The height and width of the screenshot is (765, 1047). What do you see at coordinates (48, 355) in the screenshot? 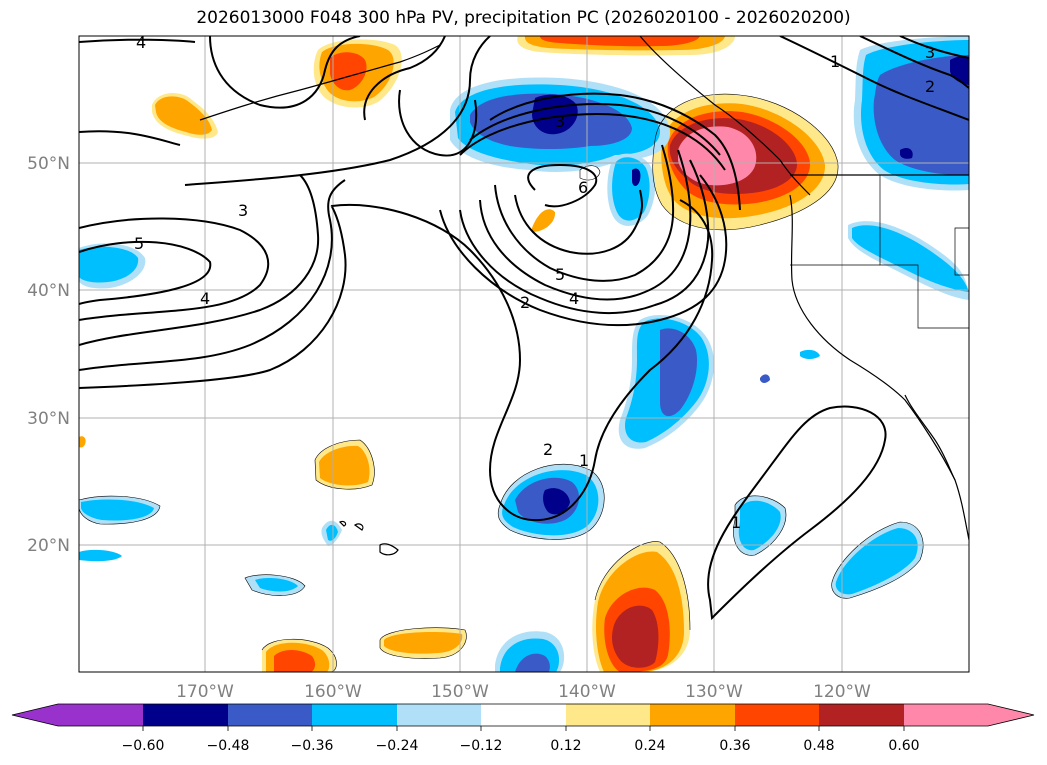
I see `lat-labels: 50°N 40°N 30°N 20°N` at bounding box center [48, 355].